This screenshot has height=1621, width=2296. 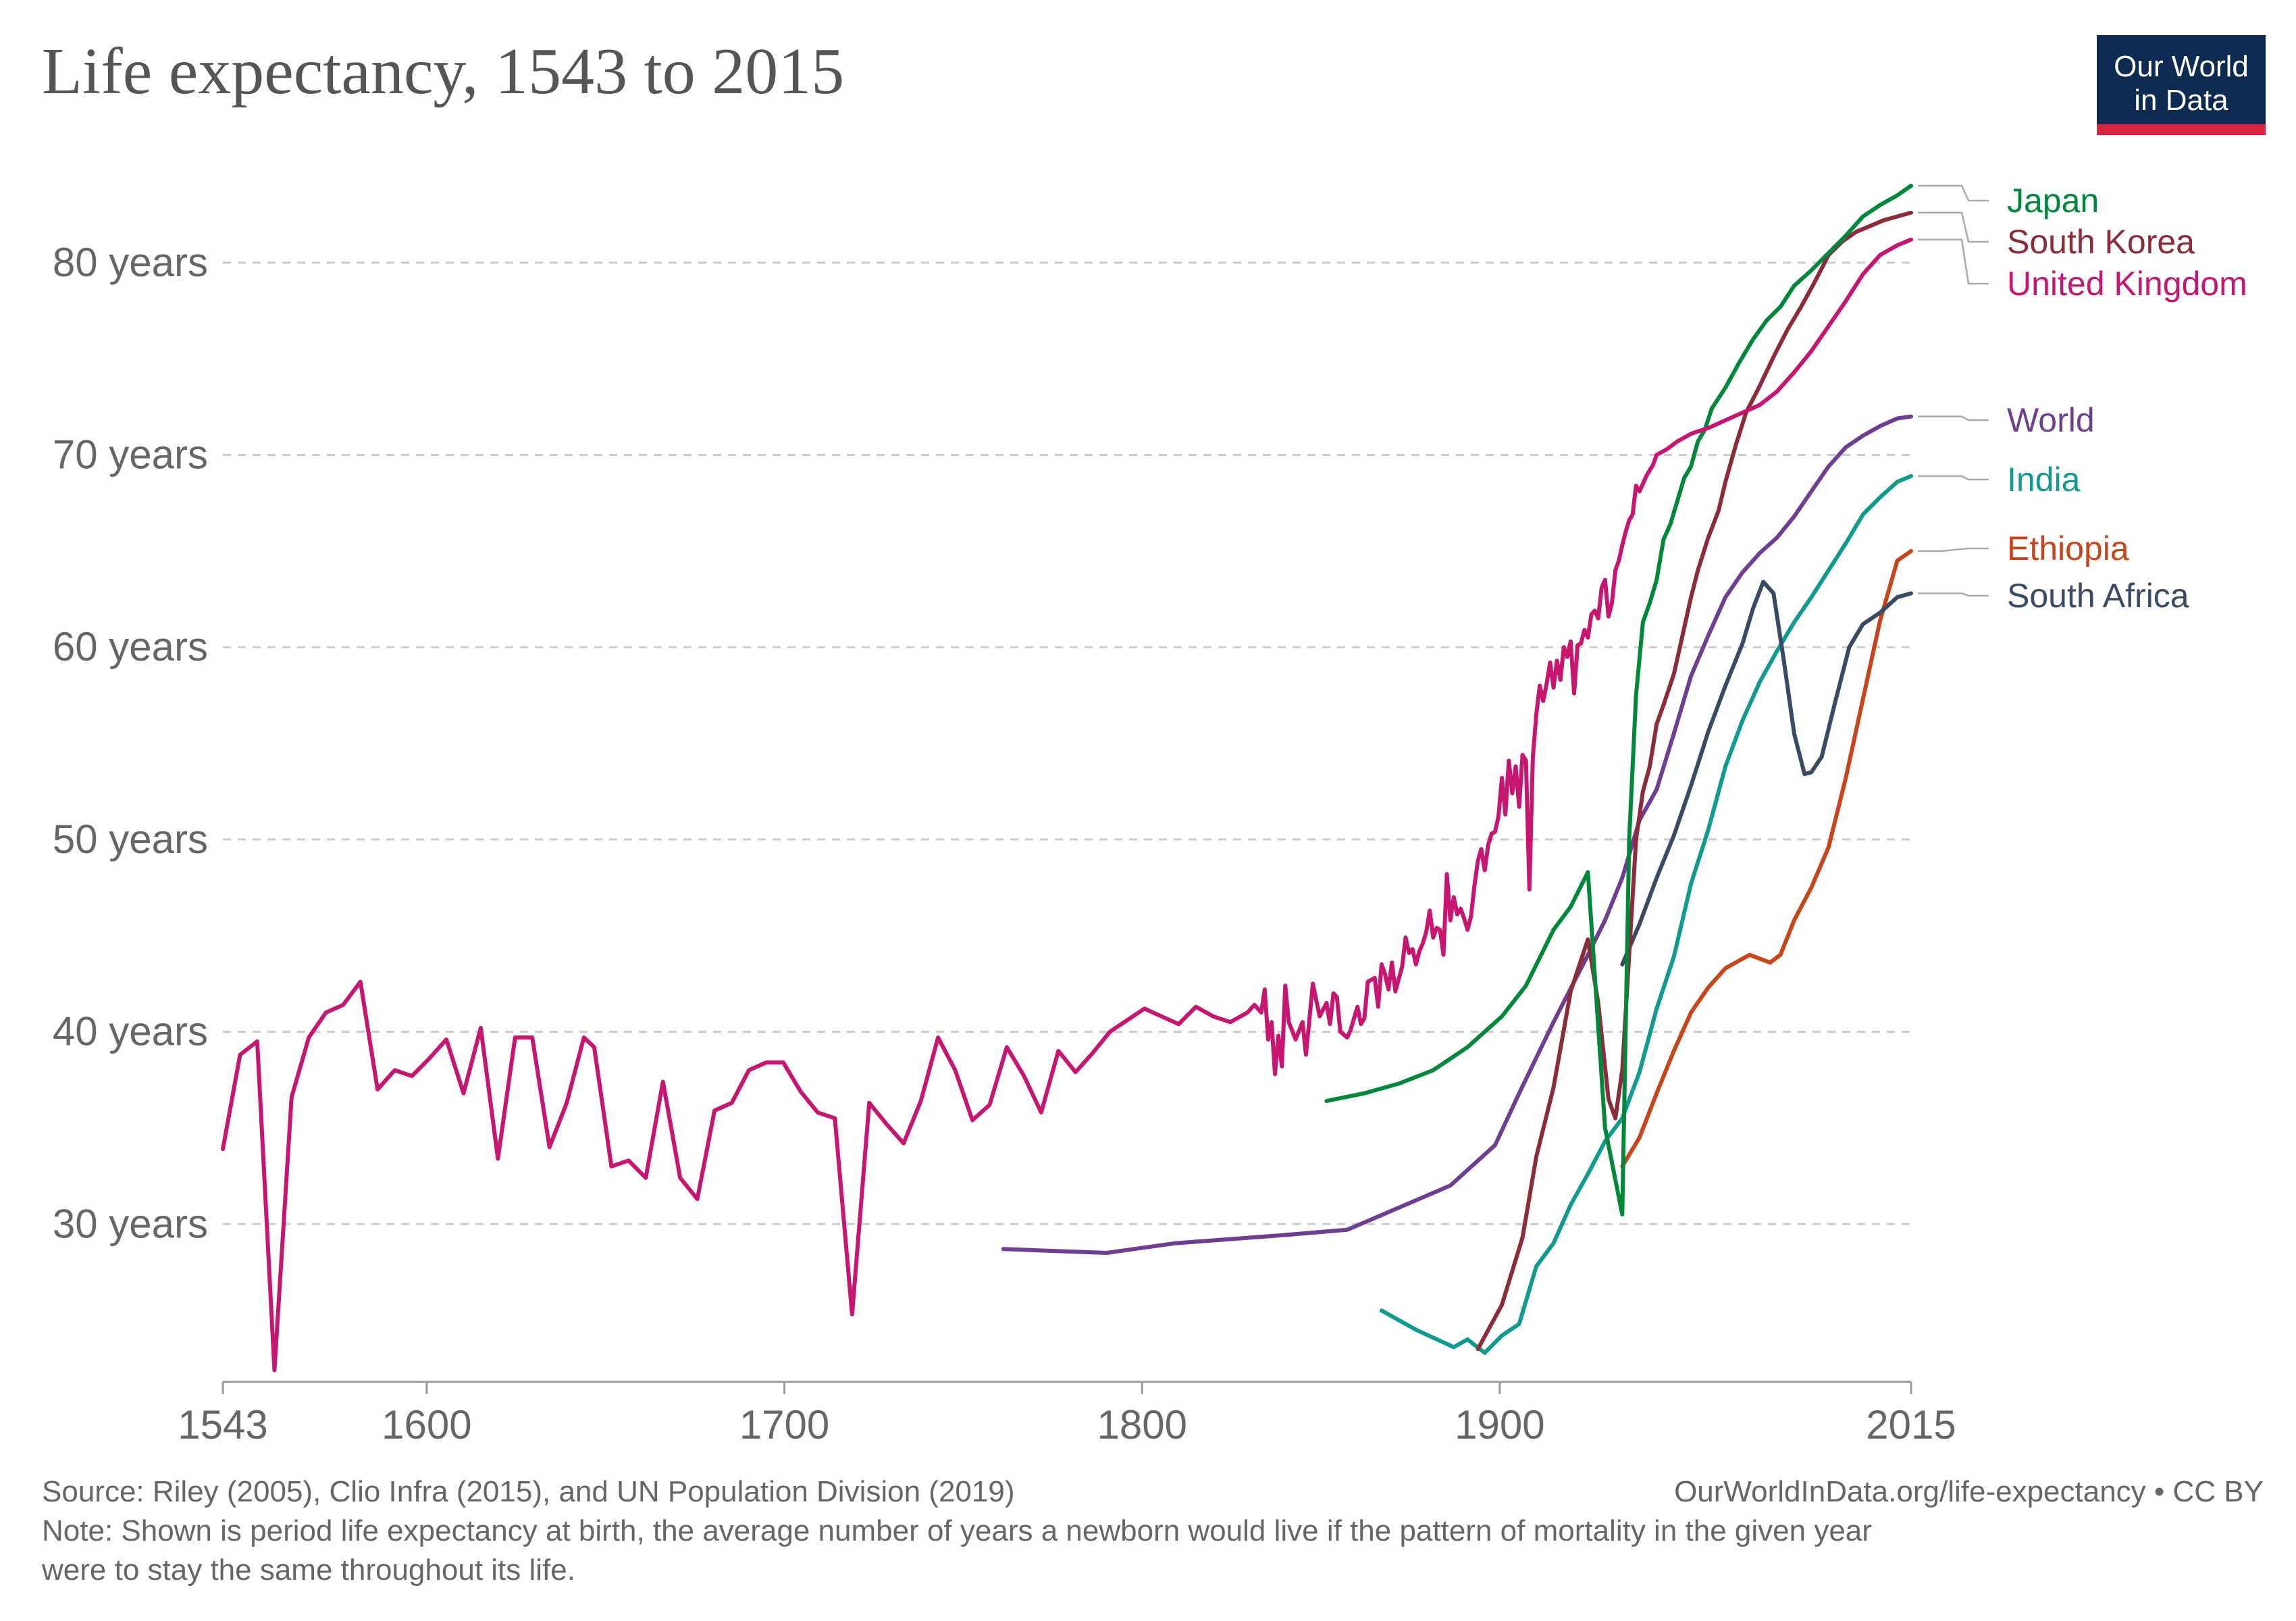 I want to click on series-line-south-africa, so click(x=1766, y=773).